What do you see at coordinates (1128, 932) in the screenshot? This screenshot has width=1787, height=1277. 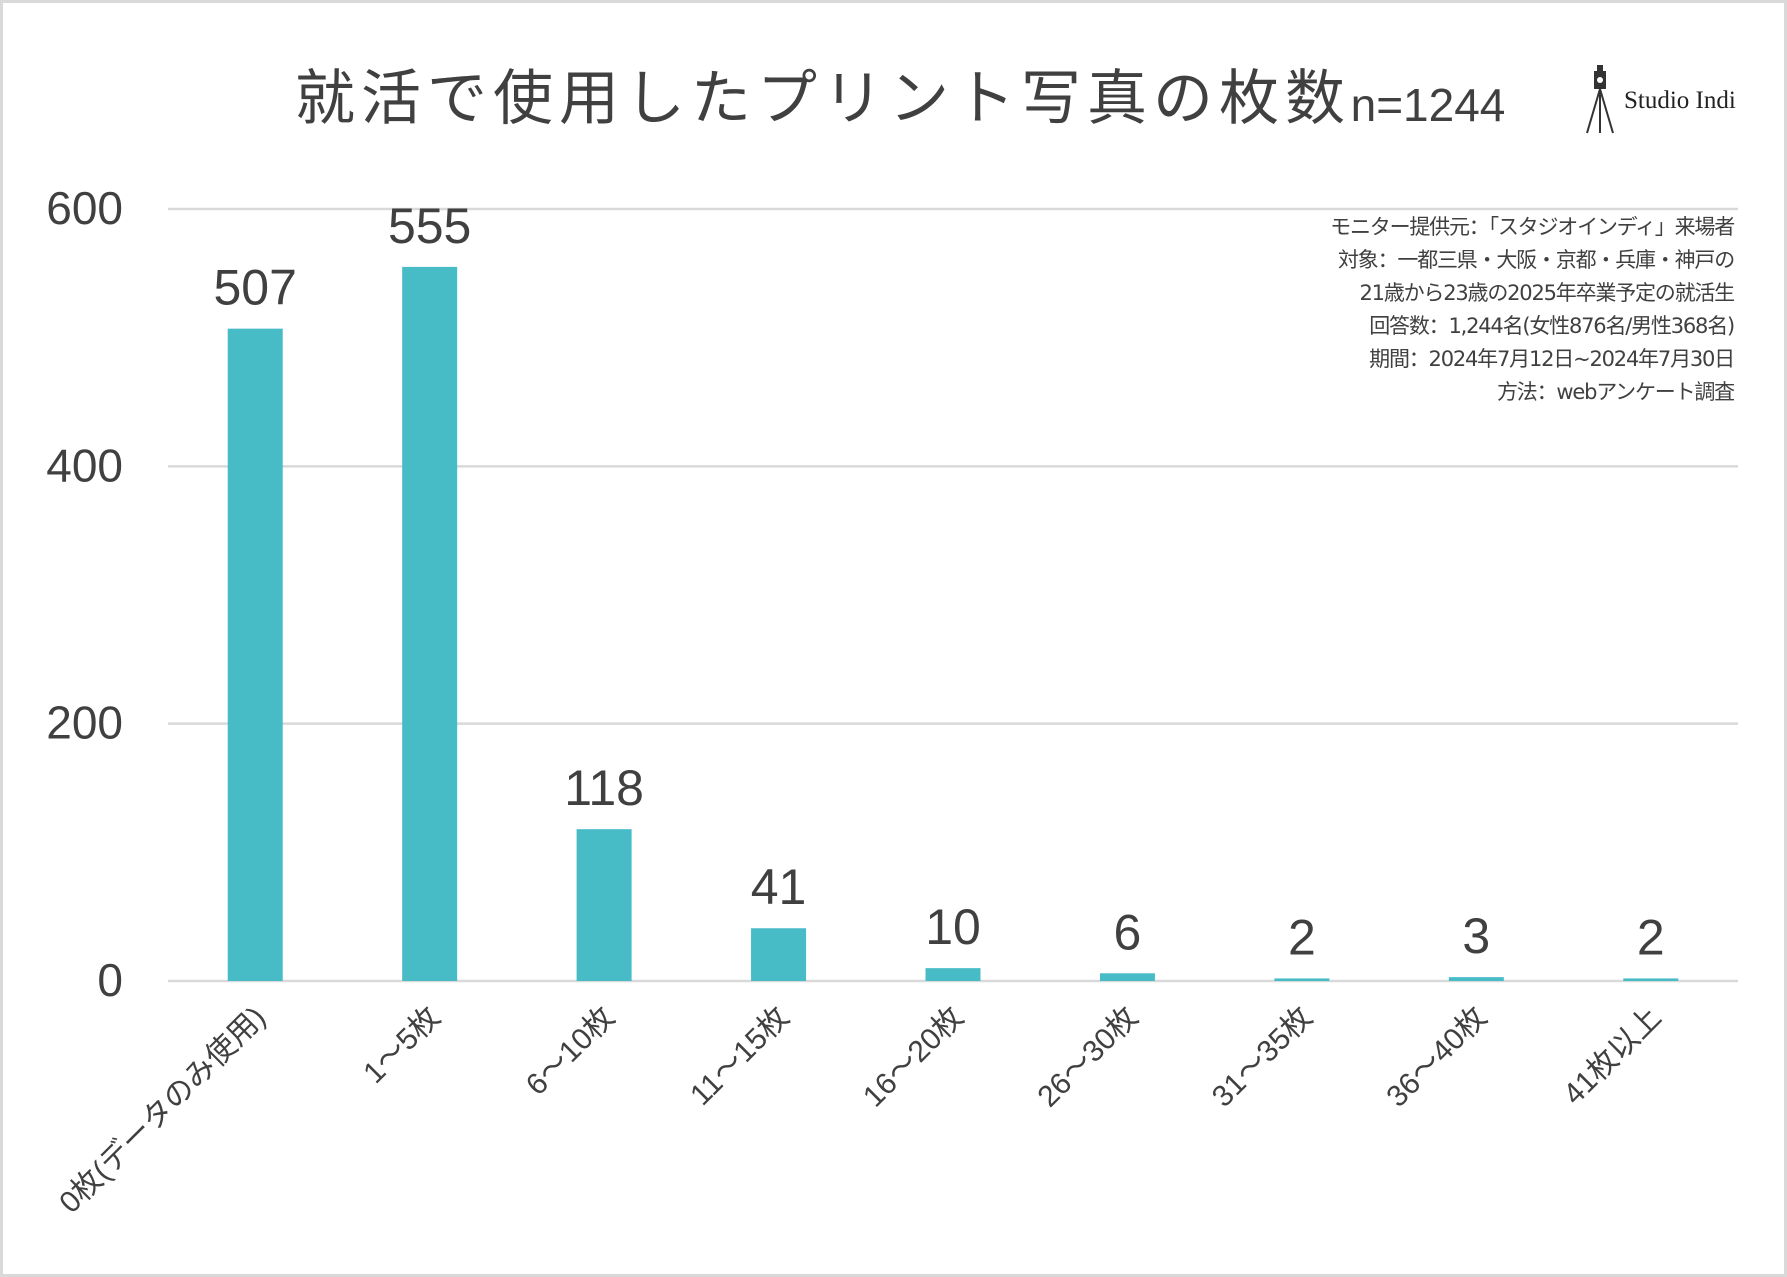 I see `data-label: 6` at bounding box center [1128, 932].